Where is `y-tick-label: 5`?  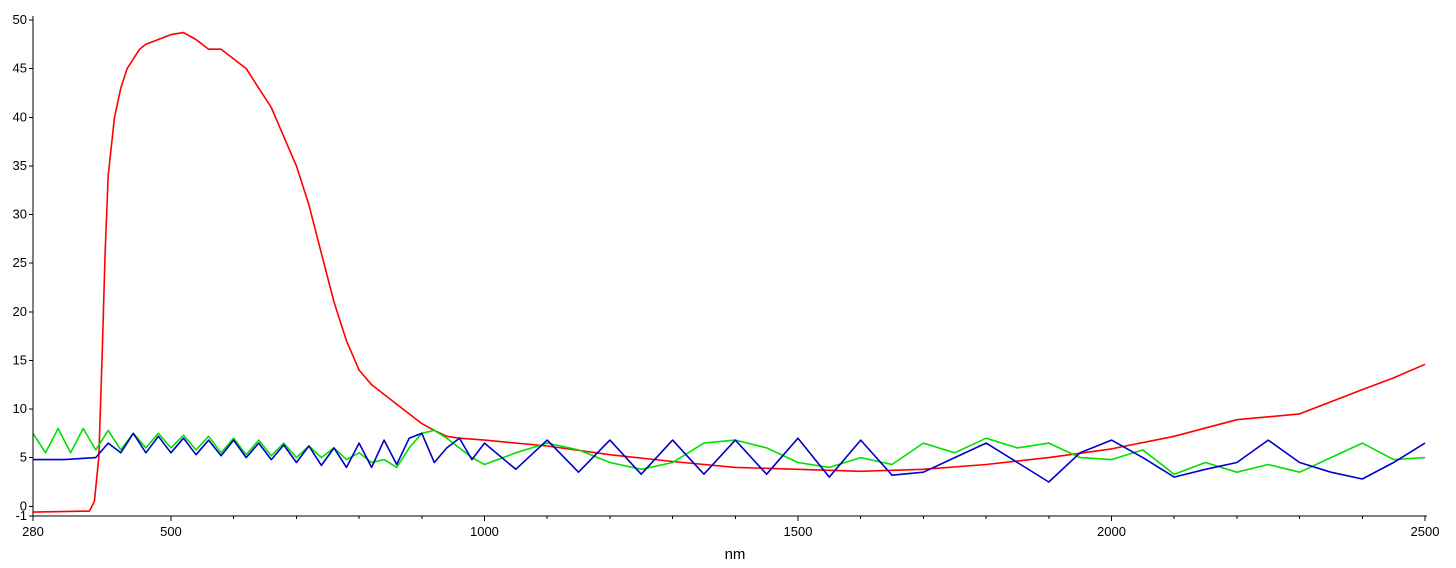 y-tick-label: 5 is located at coordinates (23, 457).